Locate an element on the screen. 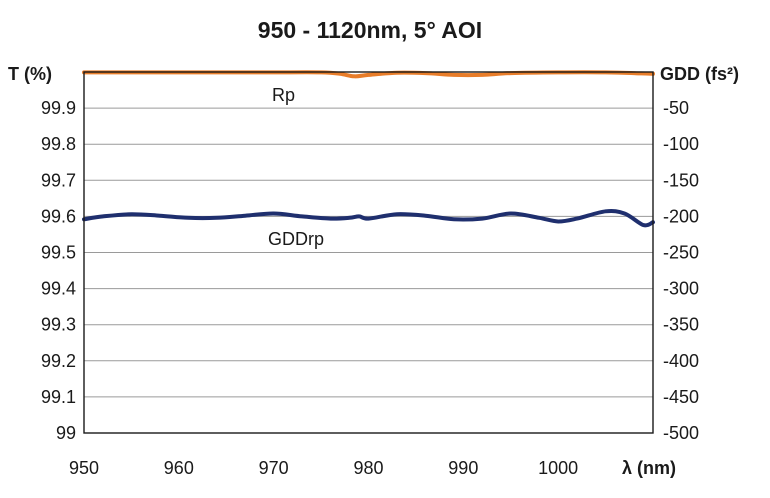 This screenshot has width=770, height=498. y-left-axis-title: T (%) is located at coordinates (30, 74).